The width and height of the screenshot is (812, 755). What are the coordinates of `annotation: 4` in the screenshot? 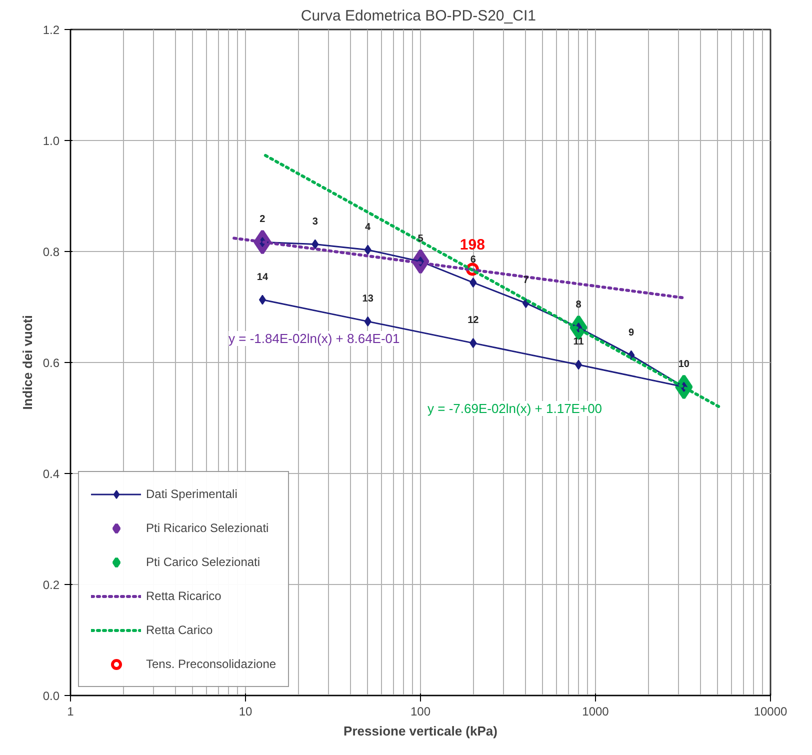 It's located at (368, 227).